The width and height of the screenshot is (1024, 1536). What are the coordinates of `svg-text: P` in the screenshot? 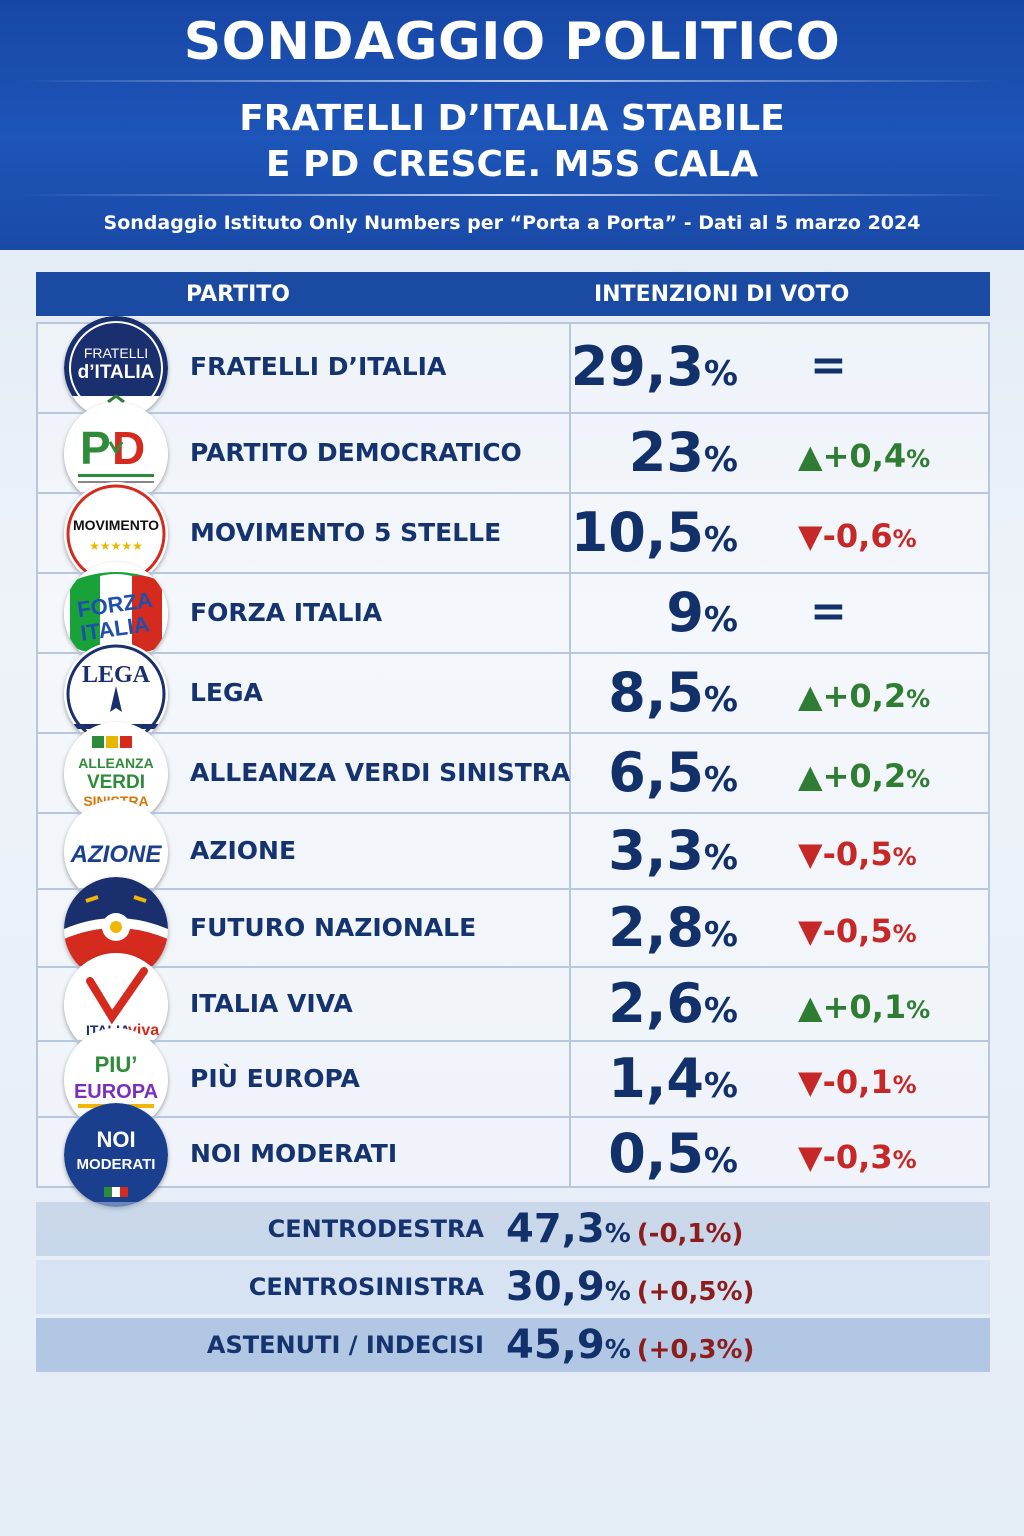 It's located at (95, 448).